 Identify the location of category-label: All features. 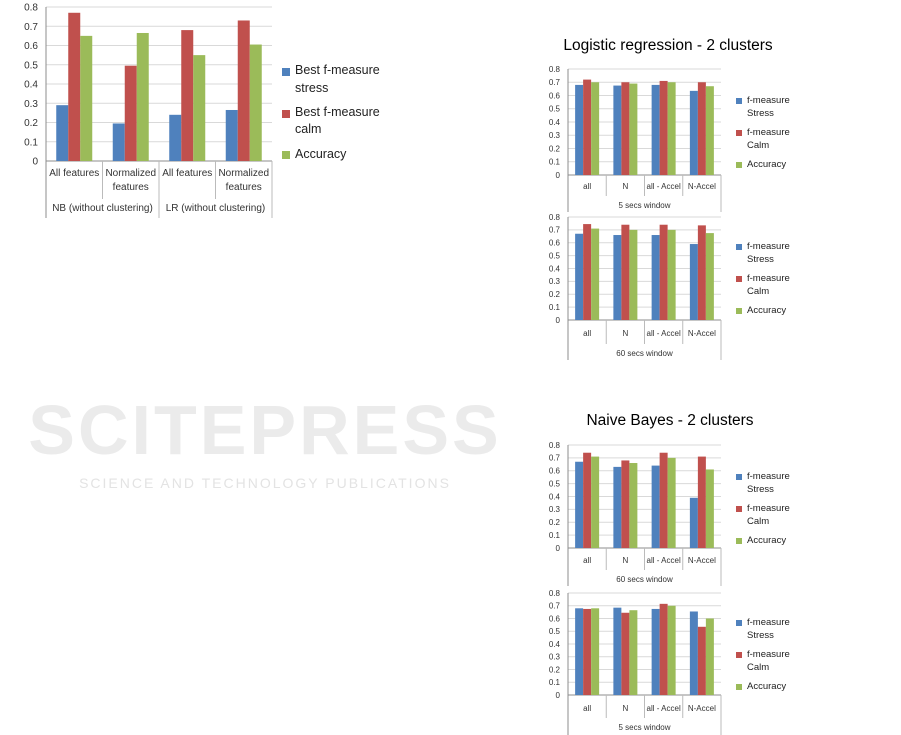
(74, 173).